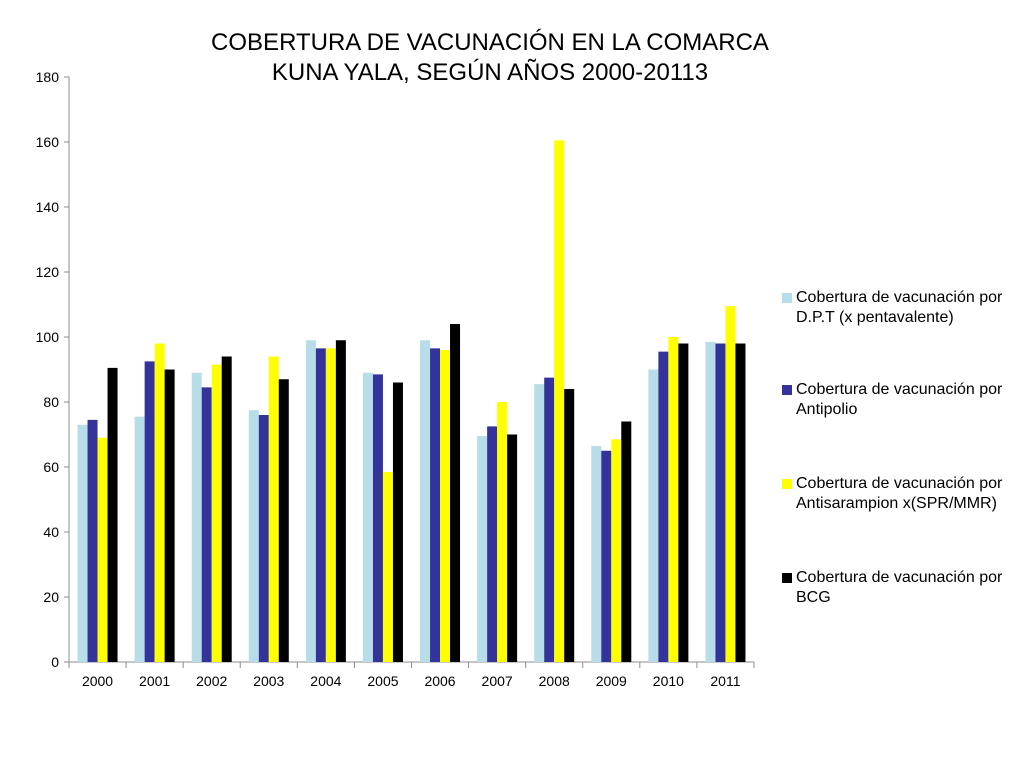  I want to click on legend-swatch-bcg, so click(787, 578).